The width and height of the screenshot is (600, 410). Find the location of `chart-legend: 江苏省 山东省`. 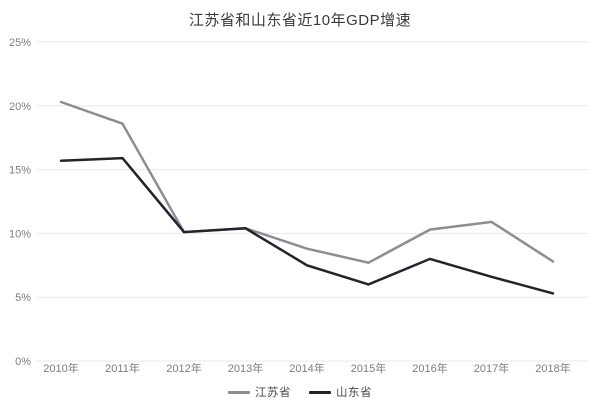

chart-legend: 江苏省 山东省 is located at coordinates (300, 392).